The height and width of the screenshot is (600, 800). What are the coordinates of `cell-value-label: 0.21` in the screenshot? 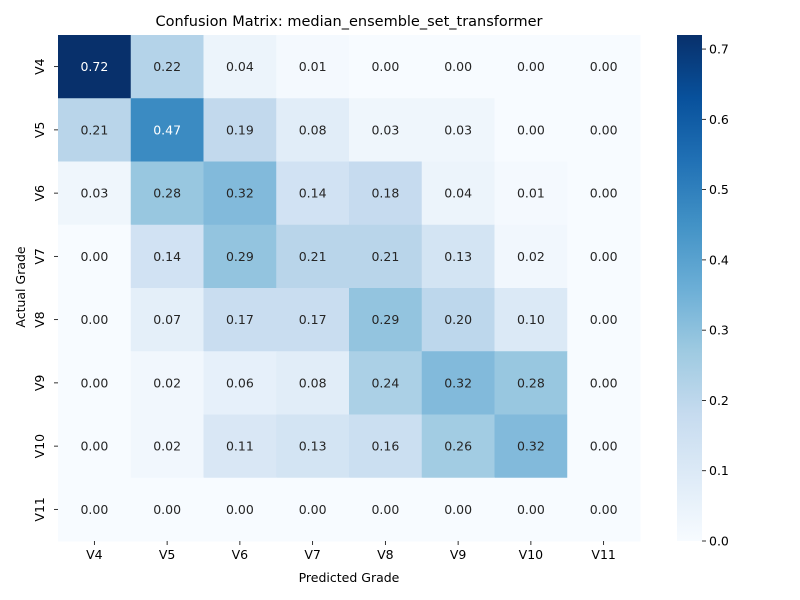 It's located at (313, 256).